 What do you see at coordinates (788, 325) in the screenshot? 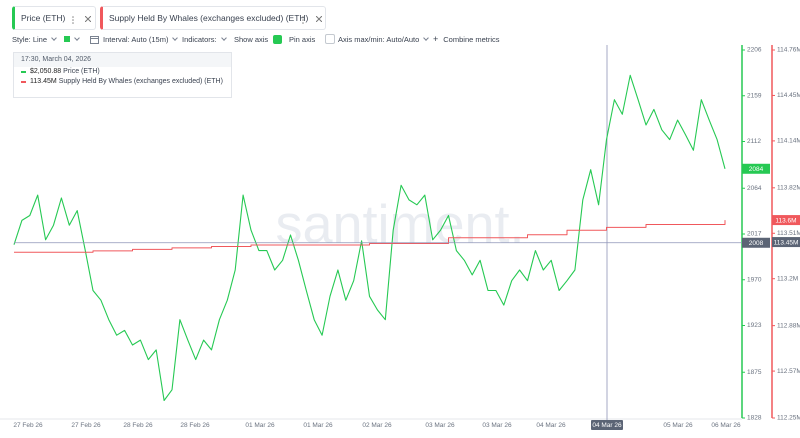
I see `y2-tick-label: 112.88M` at bounding box center [788, 325].